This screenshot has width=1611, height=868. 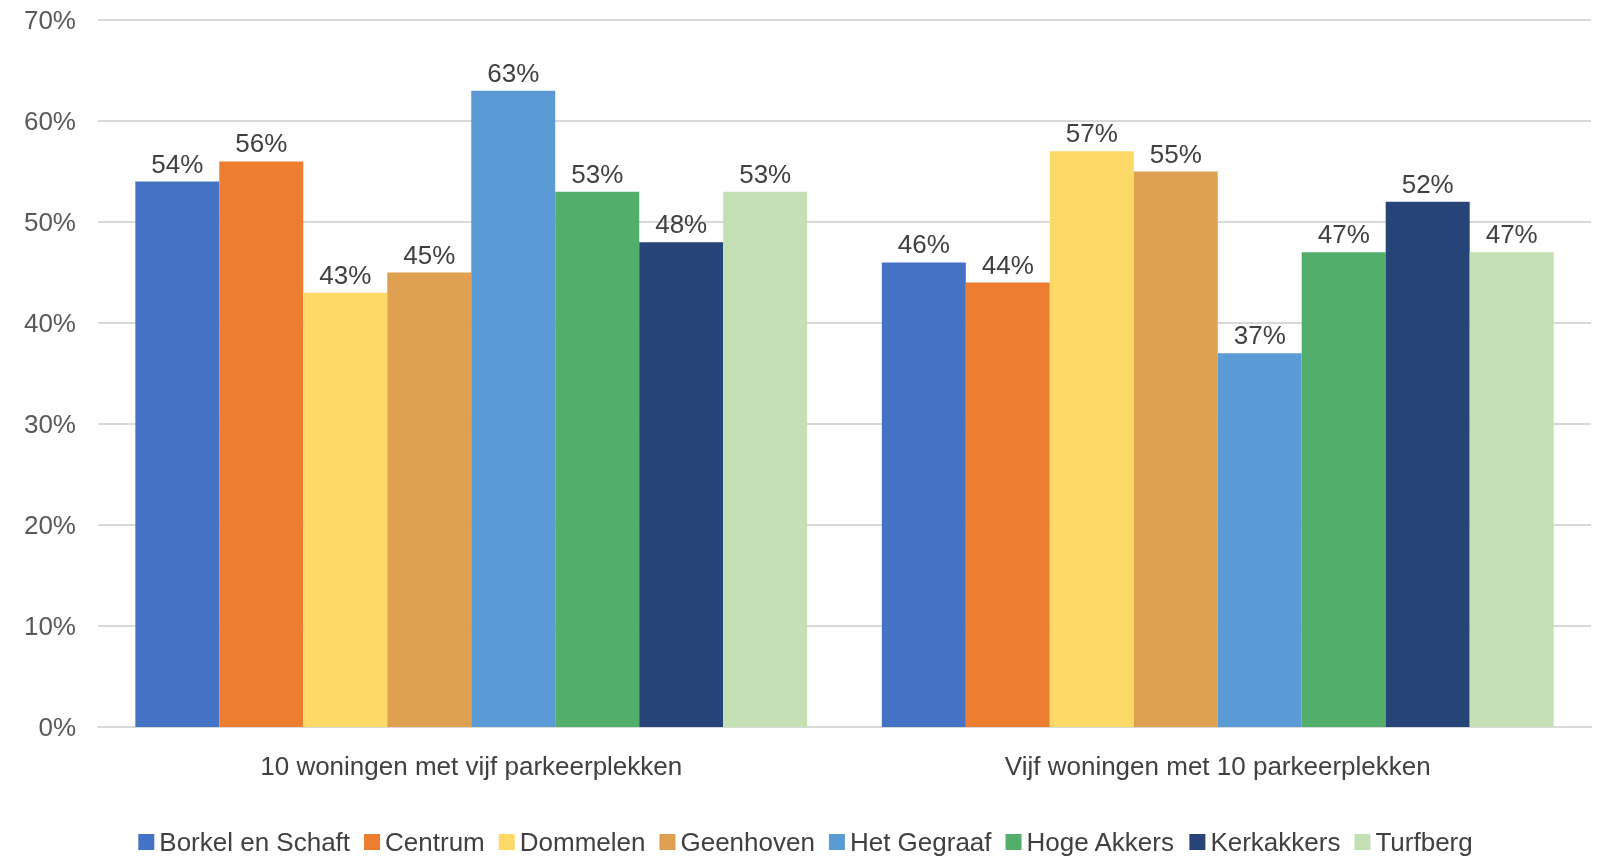 I want to click on data-label: 63%, so click(x=513, y=72).